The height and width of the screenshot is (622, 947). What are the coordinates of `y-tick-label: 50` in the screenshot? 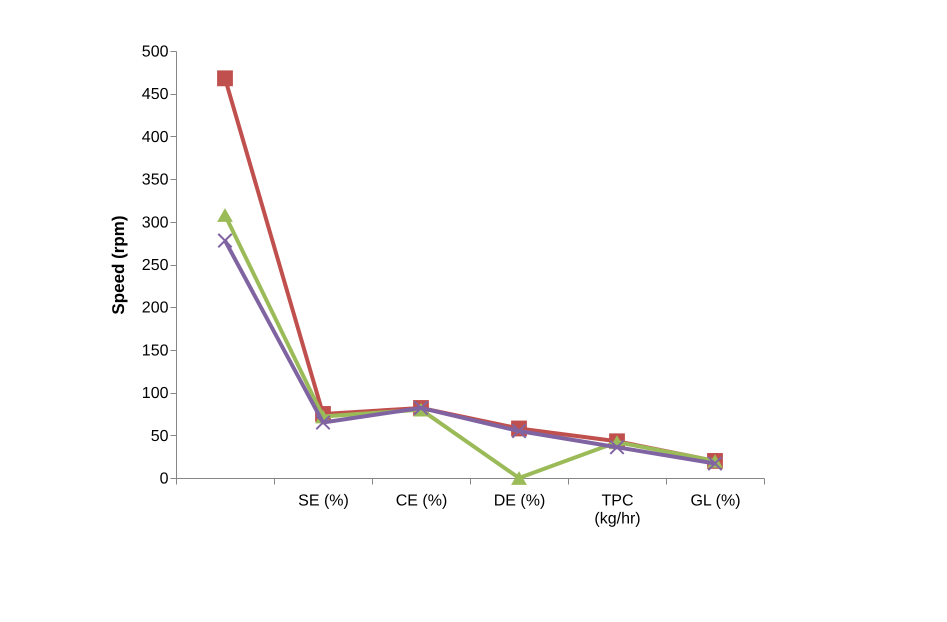 It's located at (159, 436).